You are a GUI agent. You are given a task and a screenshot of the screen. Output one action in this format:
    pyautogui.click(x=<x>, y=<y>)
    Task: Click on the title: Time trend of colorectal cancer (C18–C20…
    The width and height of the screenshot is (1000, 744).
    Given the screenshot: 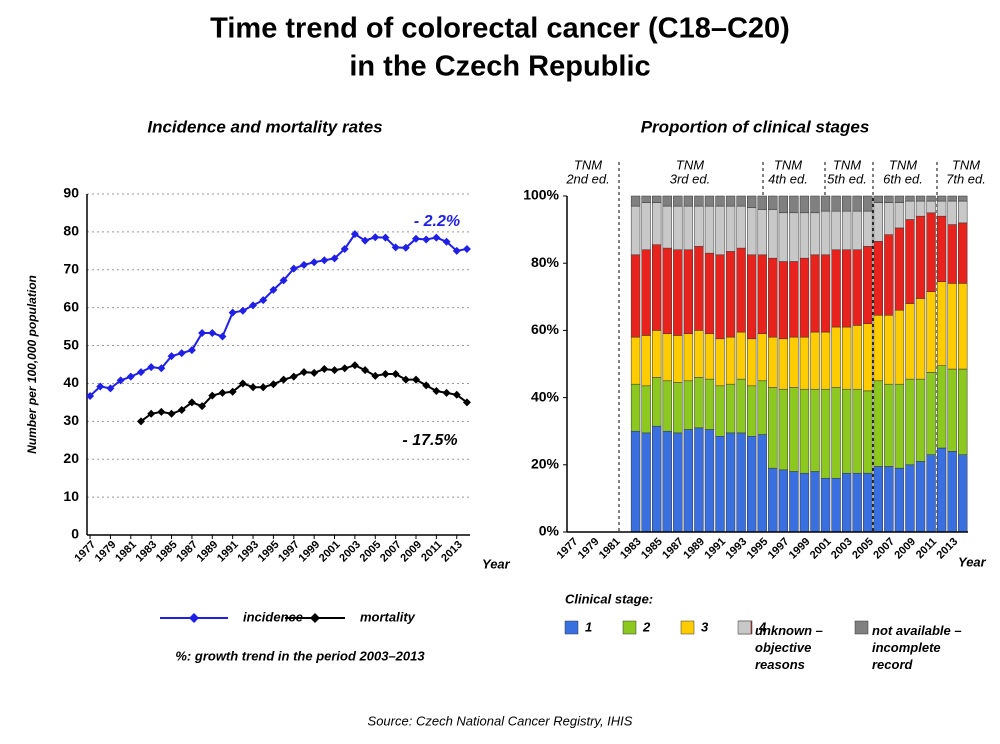 What is the action you would take?
    pyautogui.click(x=500, y=29)
    